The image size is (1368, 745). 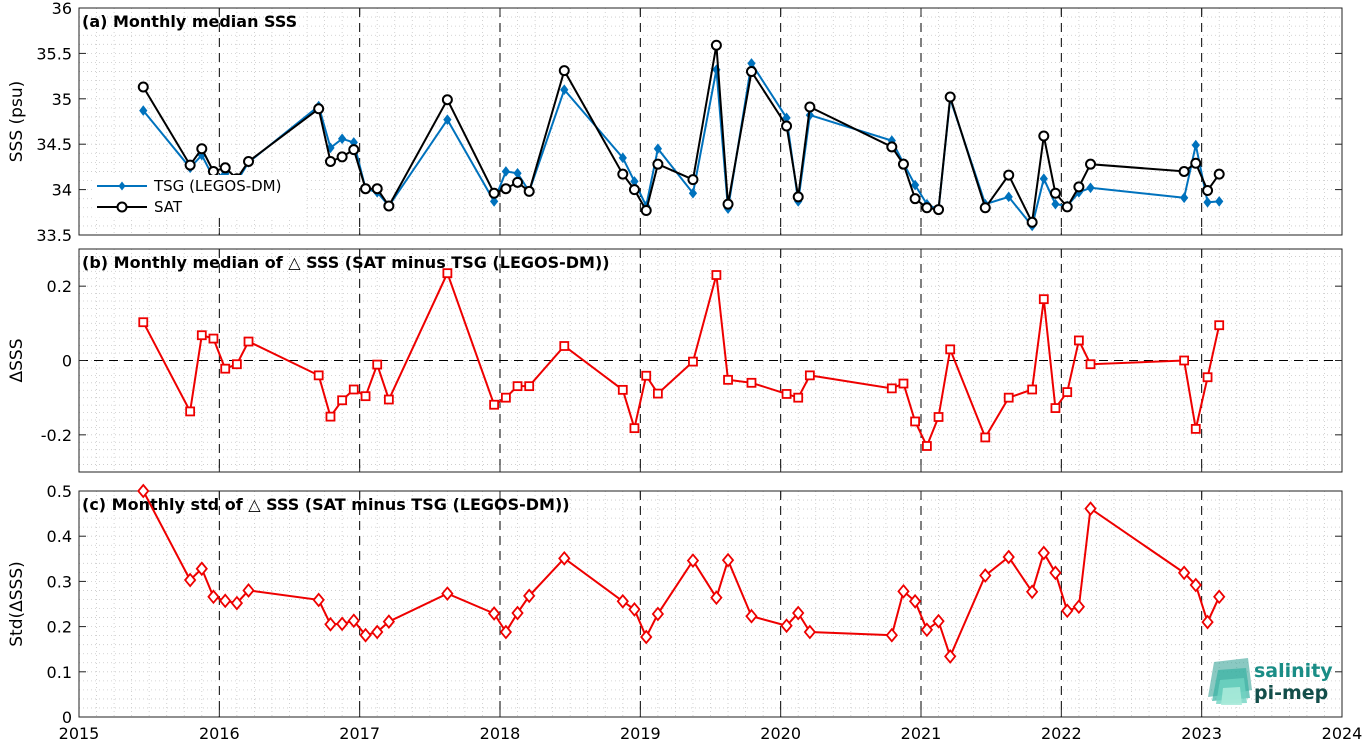 What do you see at coordinates (17, 604) in the screenshot?
I see `y-axis-label: Std(ΔSSS)` at bounding box center [17, 604].